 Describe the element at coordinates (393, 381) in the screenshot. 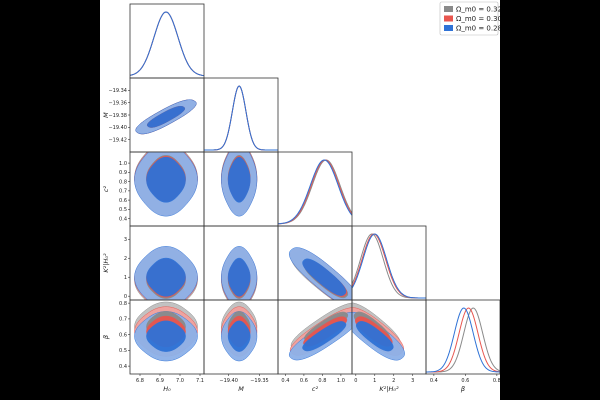

I see `x-tick-label: 2` at that location.